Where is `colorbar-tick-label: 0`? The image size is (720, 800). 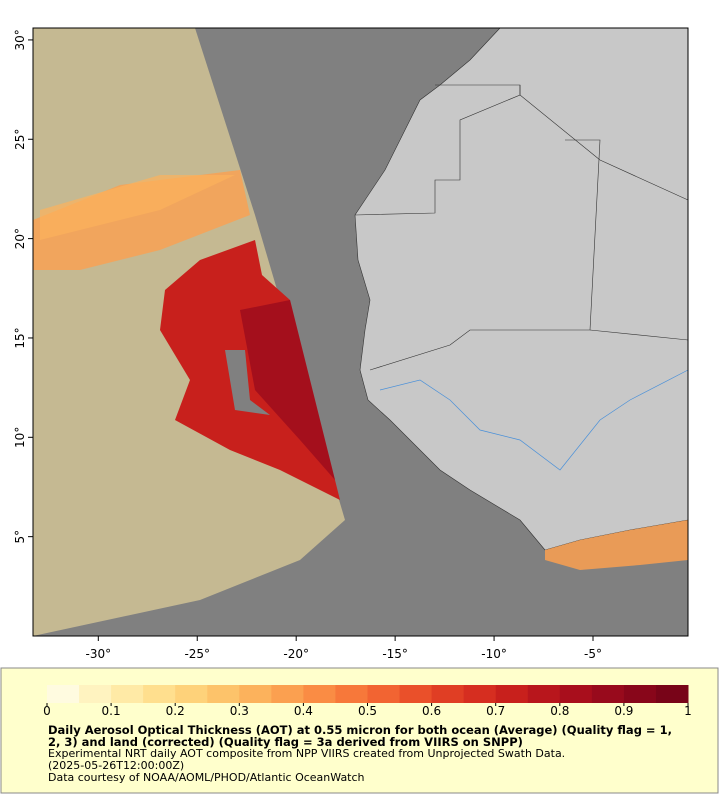 colorbar-tick-label: 0 is located at coordinates (47, 711).